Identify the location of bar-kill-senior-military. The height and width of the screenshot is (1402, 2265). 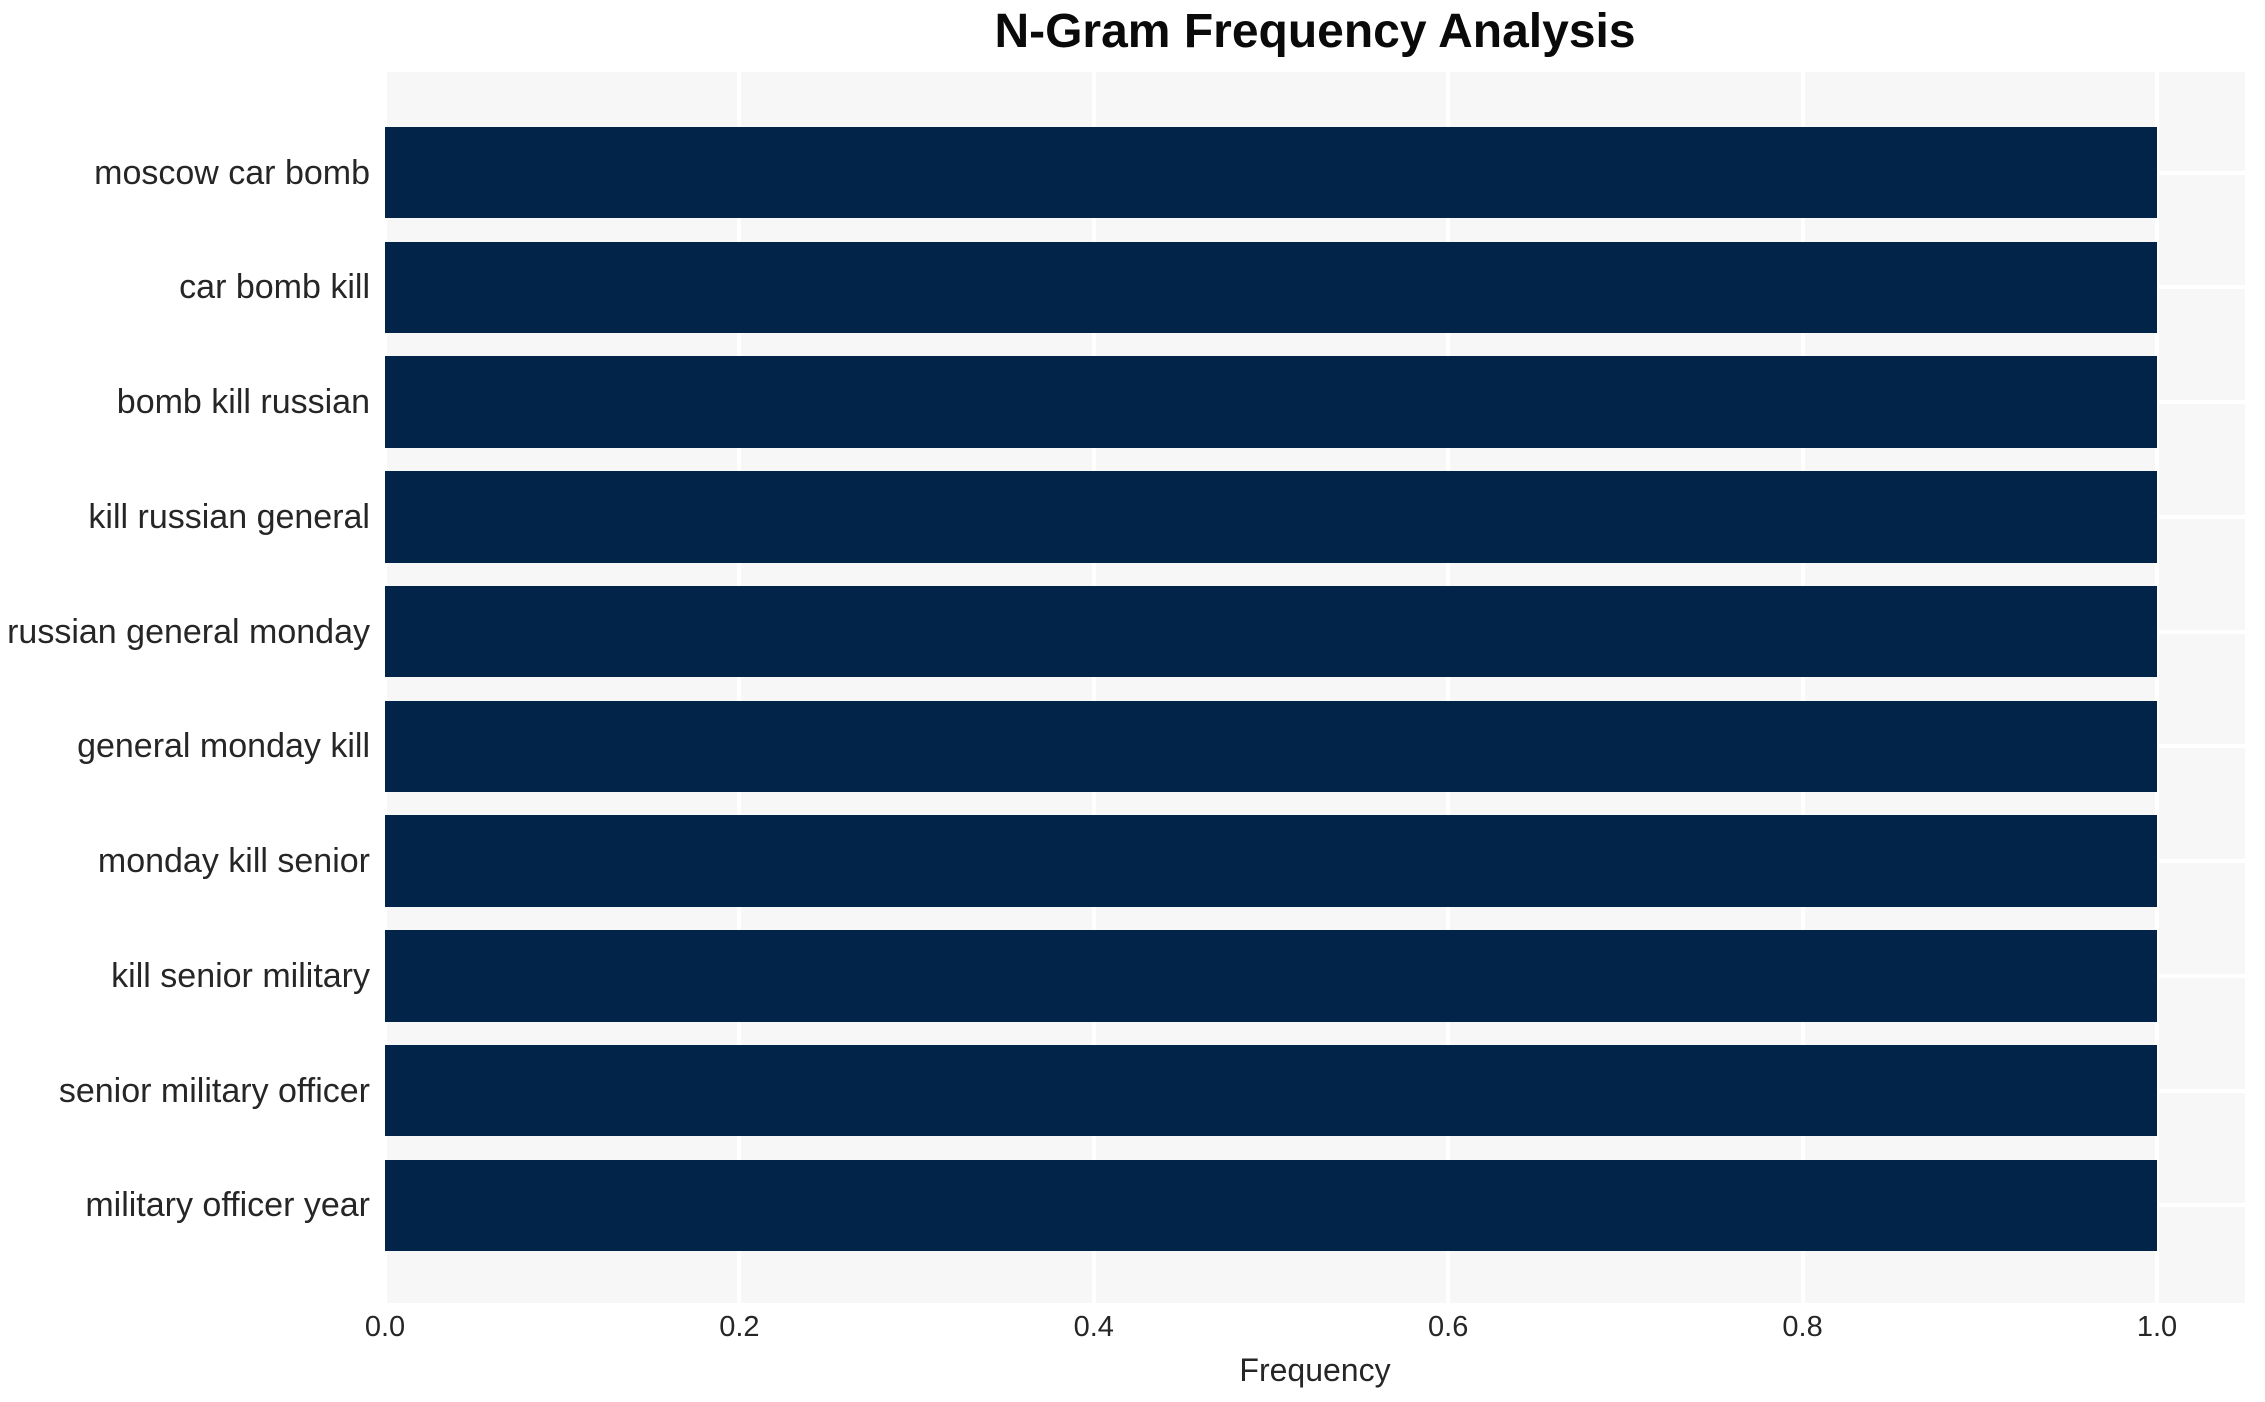
(1271, 976).